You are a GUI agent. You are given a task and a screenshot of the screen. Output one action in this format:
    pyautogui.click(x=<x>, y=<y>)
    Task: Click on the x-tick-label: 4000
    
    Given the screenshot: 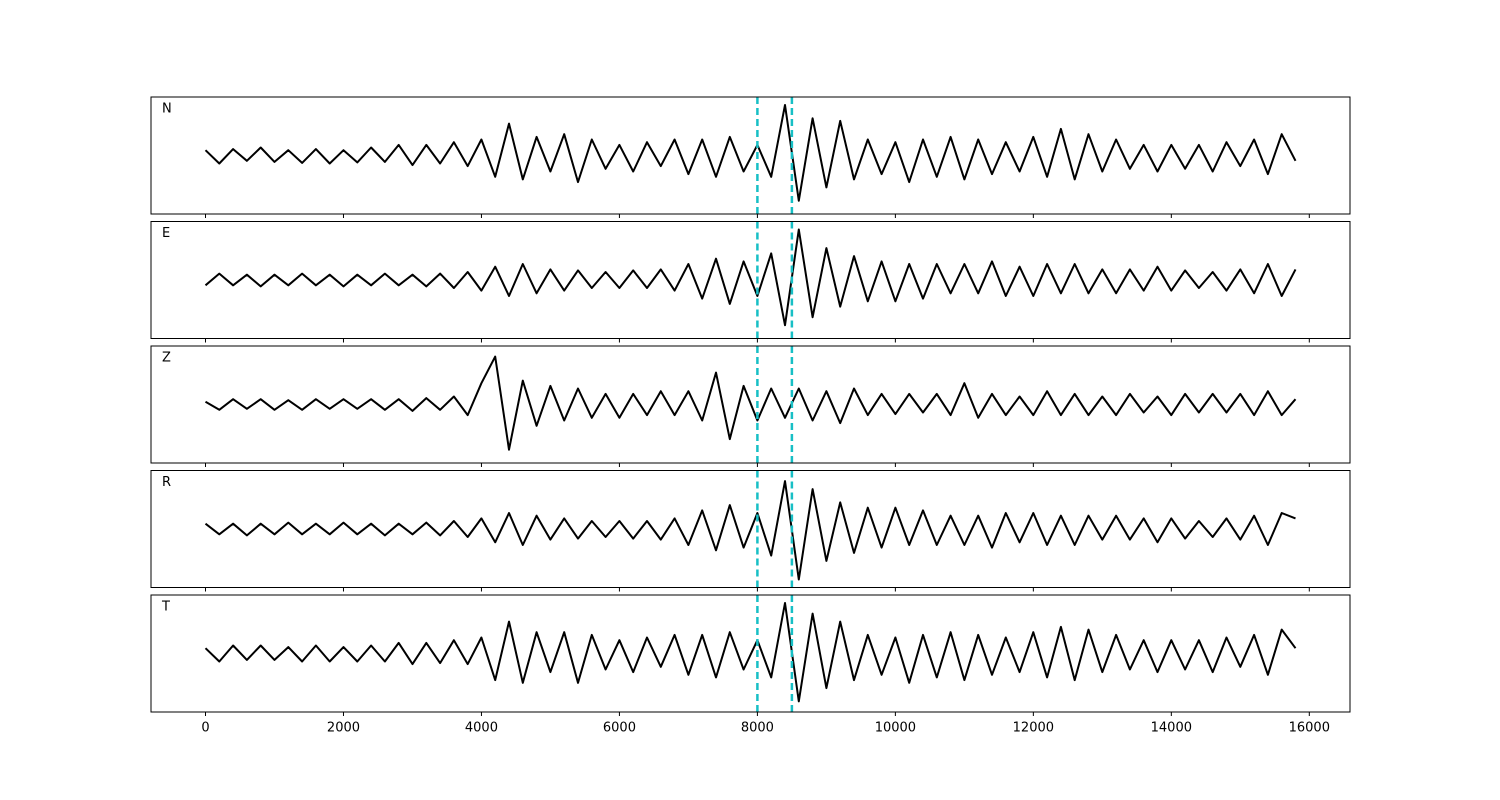 What is the action you would take?
    pyautogui.click(x=481, y=728)
    